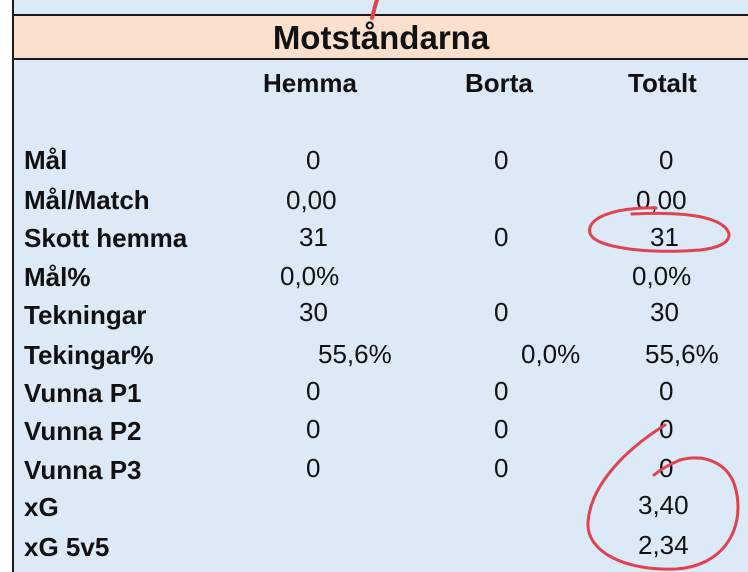 The image size is (748, 572). Describe the element at coordinates (662, 83) in the screenshot. I see `column-header-totalt: Totalt` at that location.